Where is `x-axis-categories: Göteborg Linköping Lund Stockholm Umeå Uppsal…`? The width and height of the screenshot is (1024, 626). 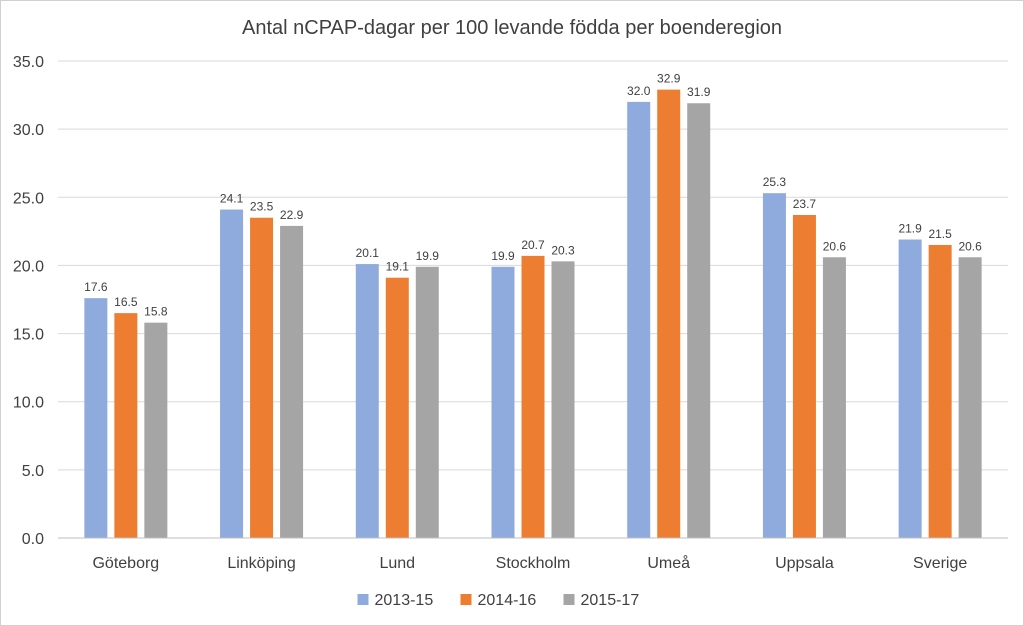
x-axis-categories: Göteborg Linköping Lund Stockholm Umeå Uppsal… is located at coordinates (529, 563).